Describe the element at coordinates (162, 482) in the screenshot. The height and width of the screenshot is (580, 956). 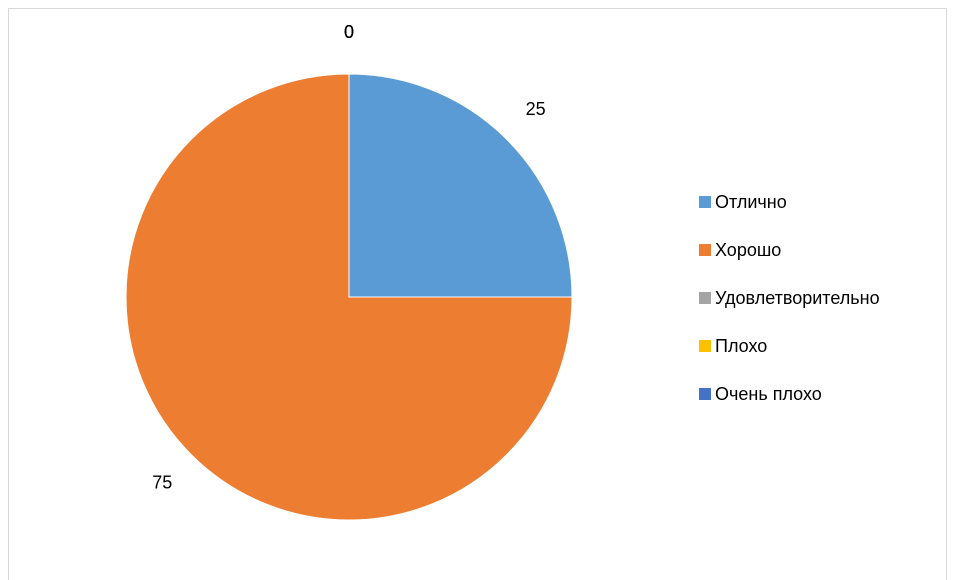
I see `data-label: 75` at that location.